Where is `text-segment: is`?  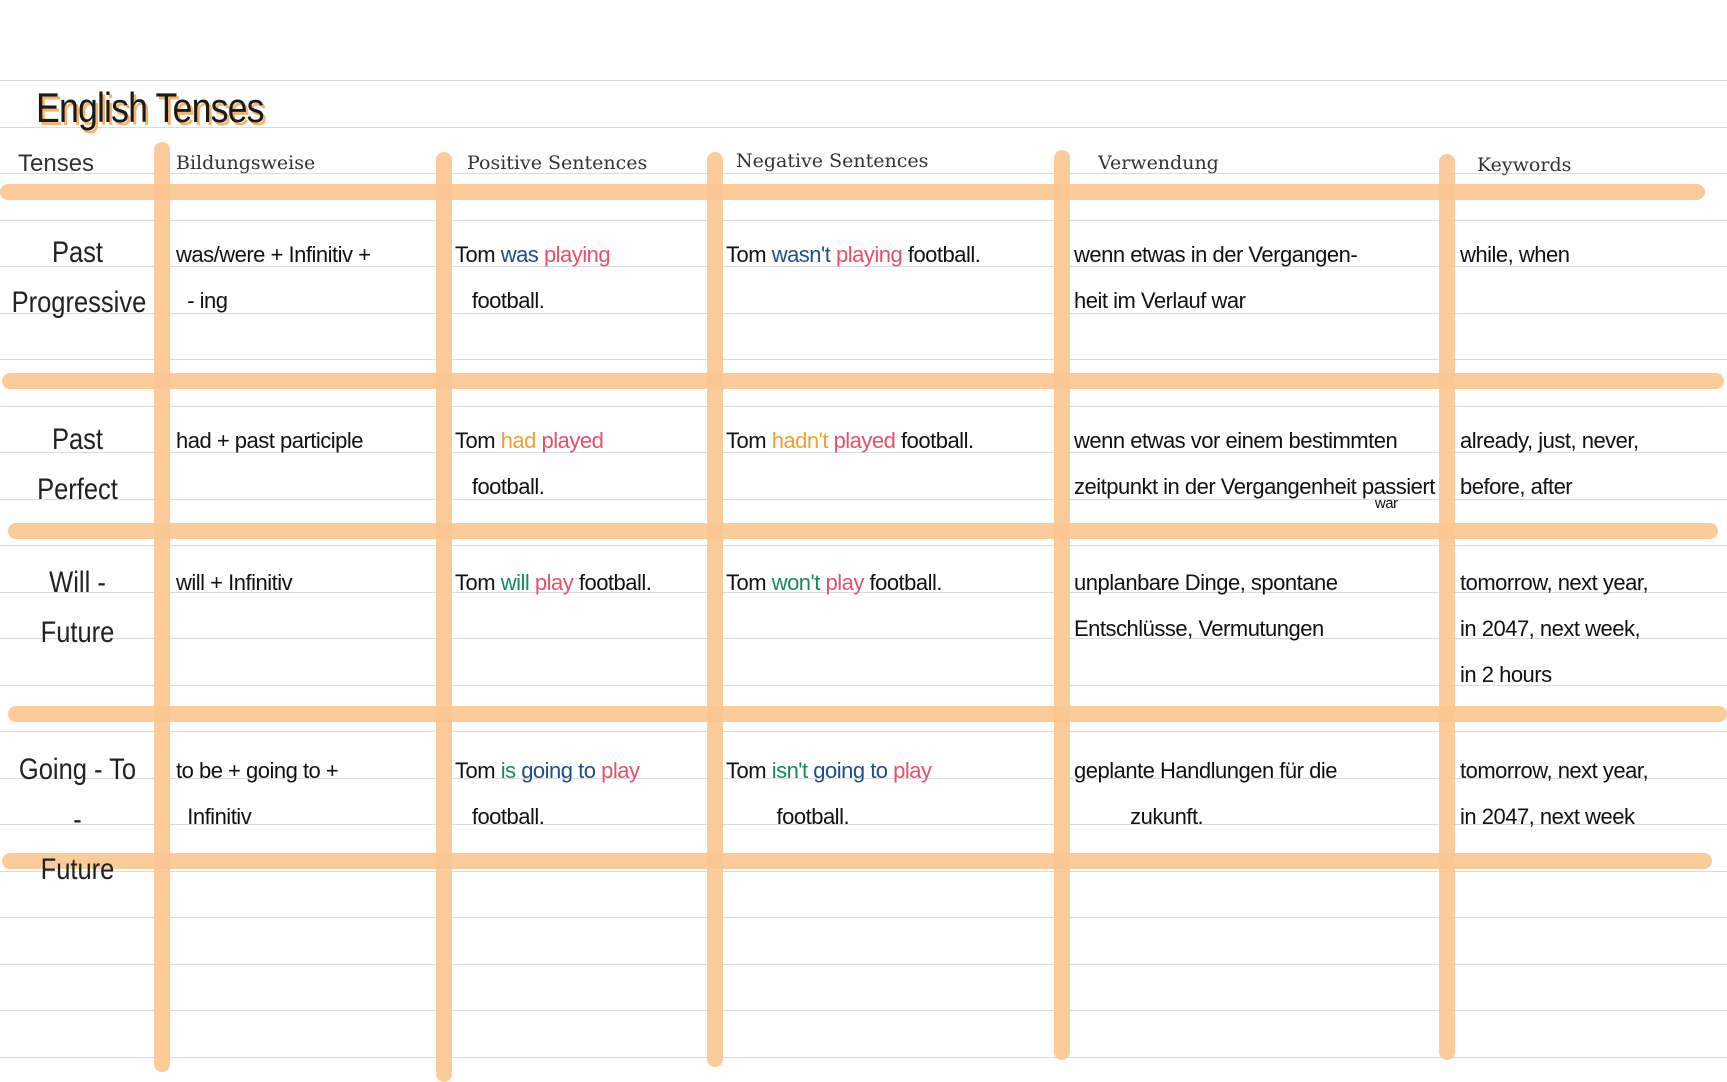
text-segment: is is located at coordinates (511, 770).